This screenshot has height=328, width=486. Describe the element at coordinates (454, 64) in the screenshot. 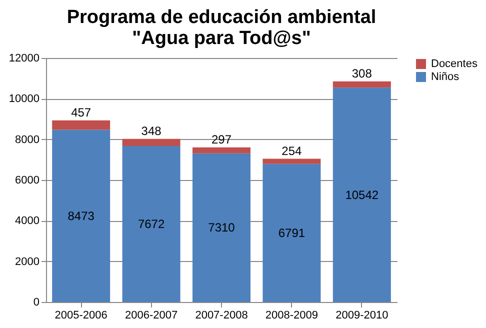

I see `legend-label: Docentes` at that location.